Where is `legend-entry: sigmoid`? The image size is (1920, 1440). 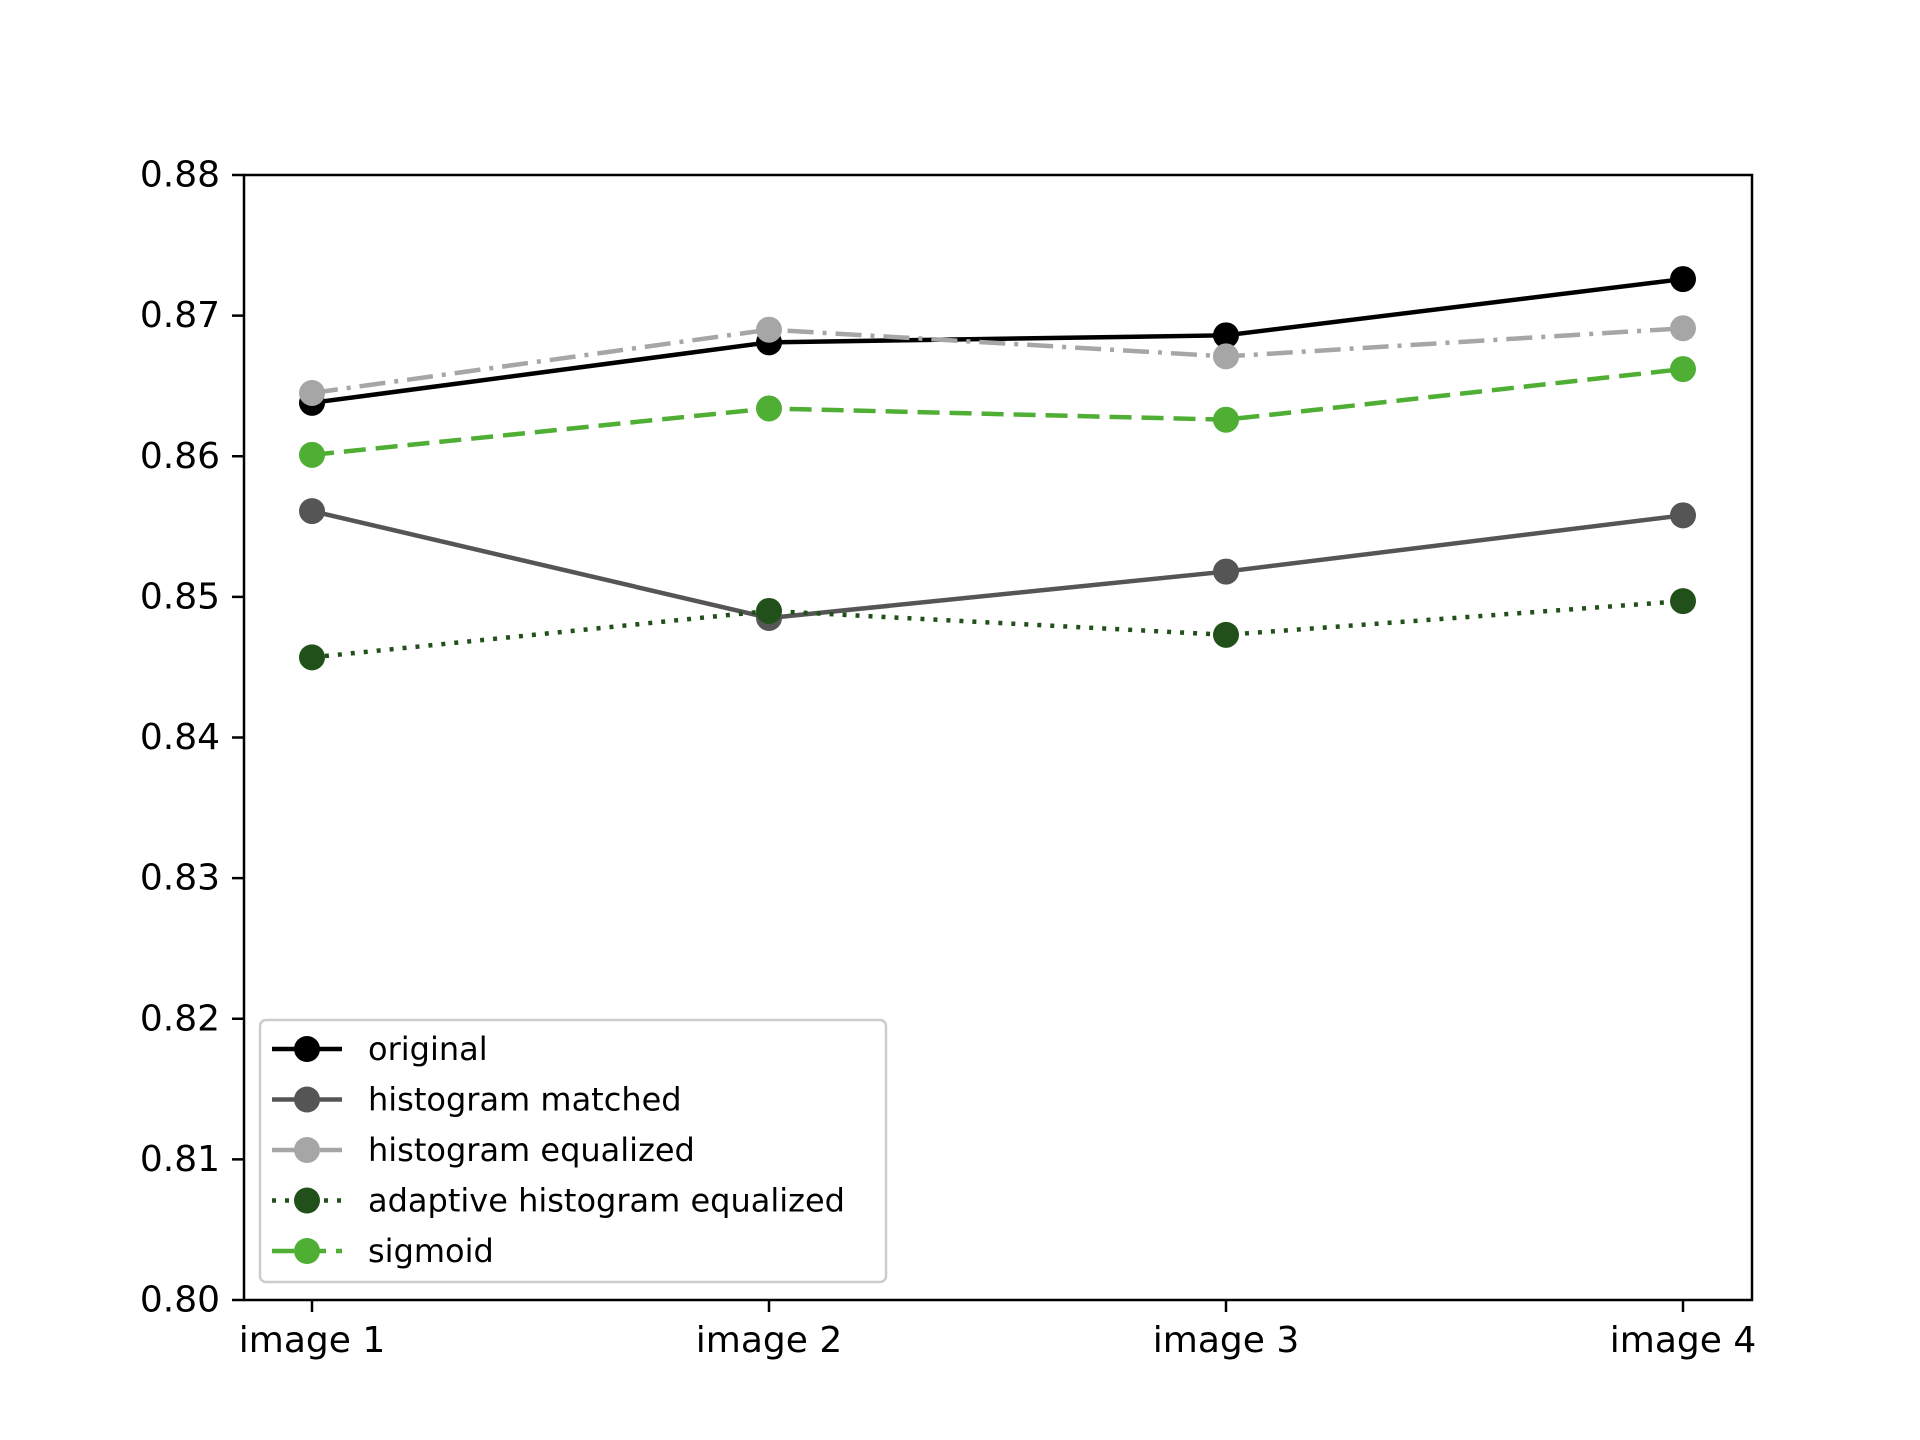 legend-entry: sigmoid is located at coordinates (383, 1251).